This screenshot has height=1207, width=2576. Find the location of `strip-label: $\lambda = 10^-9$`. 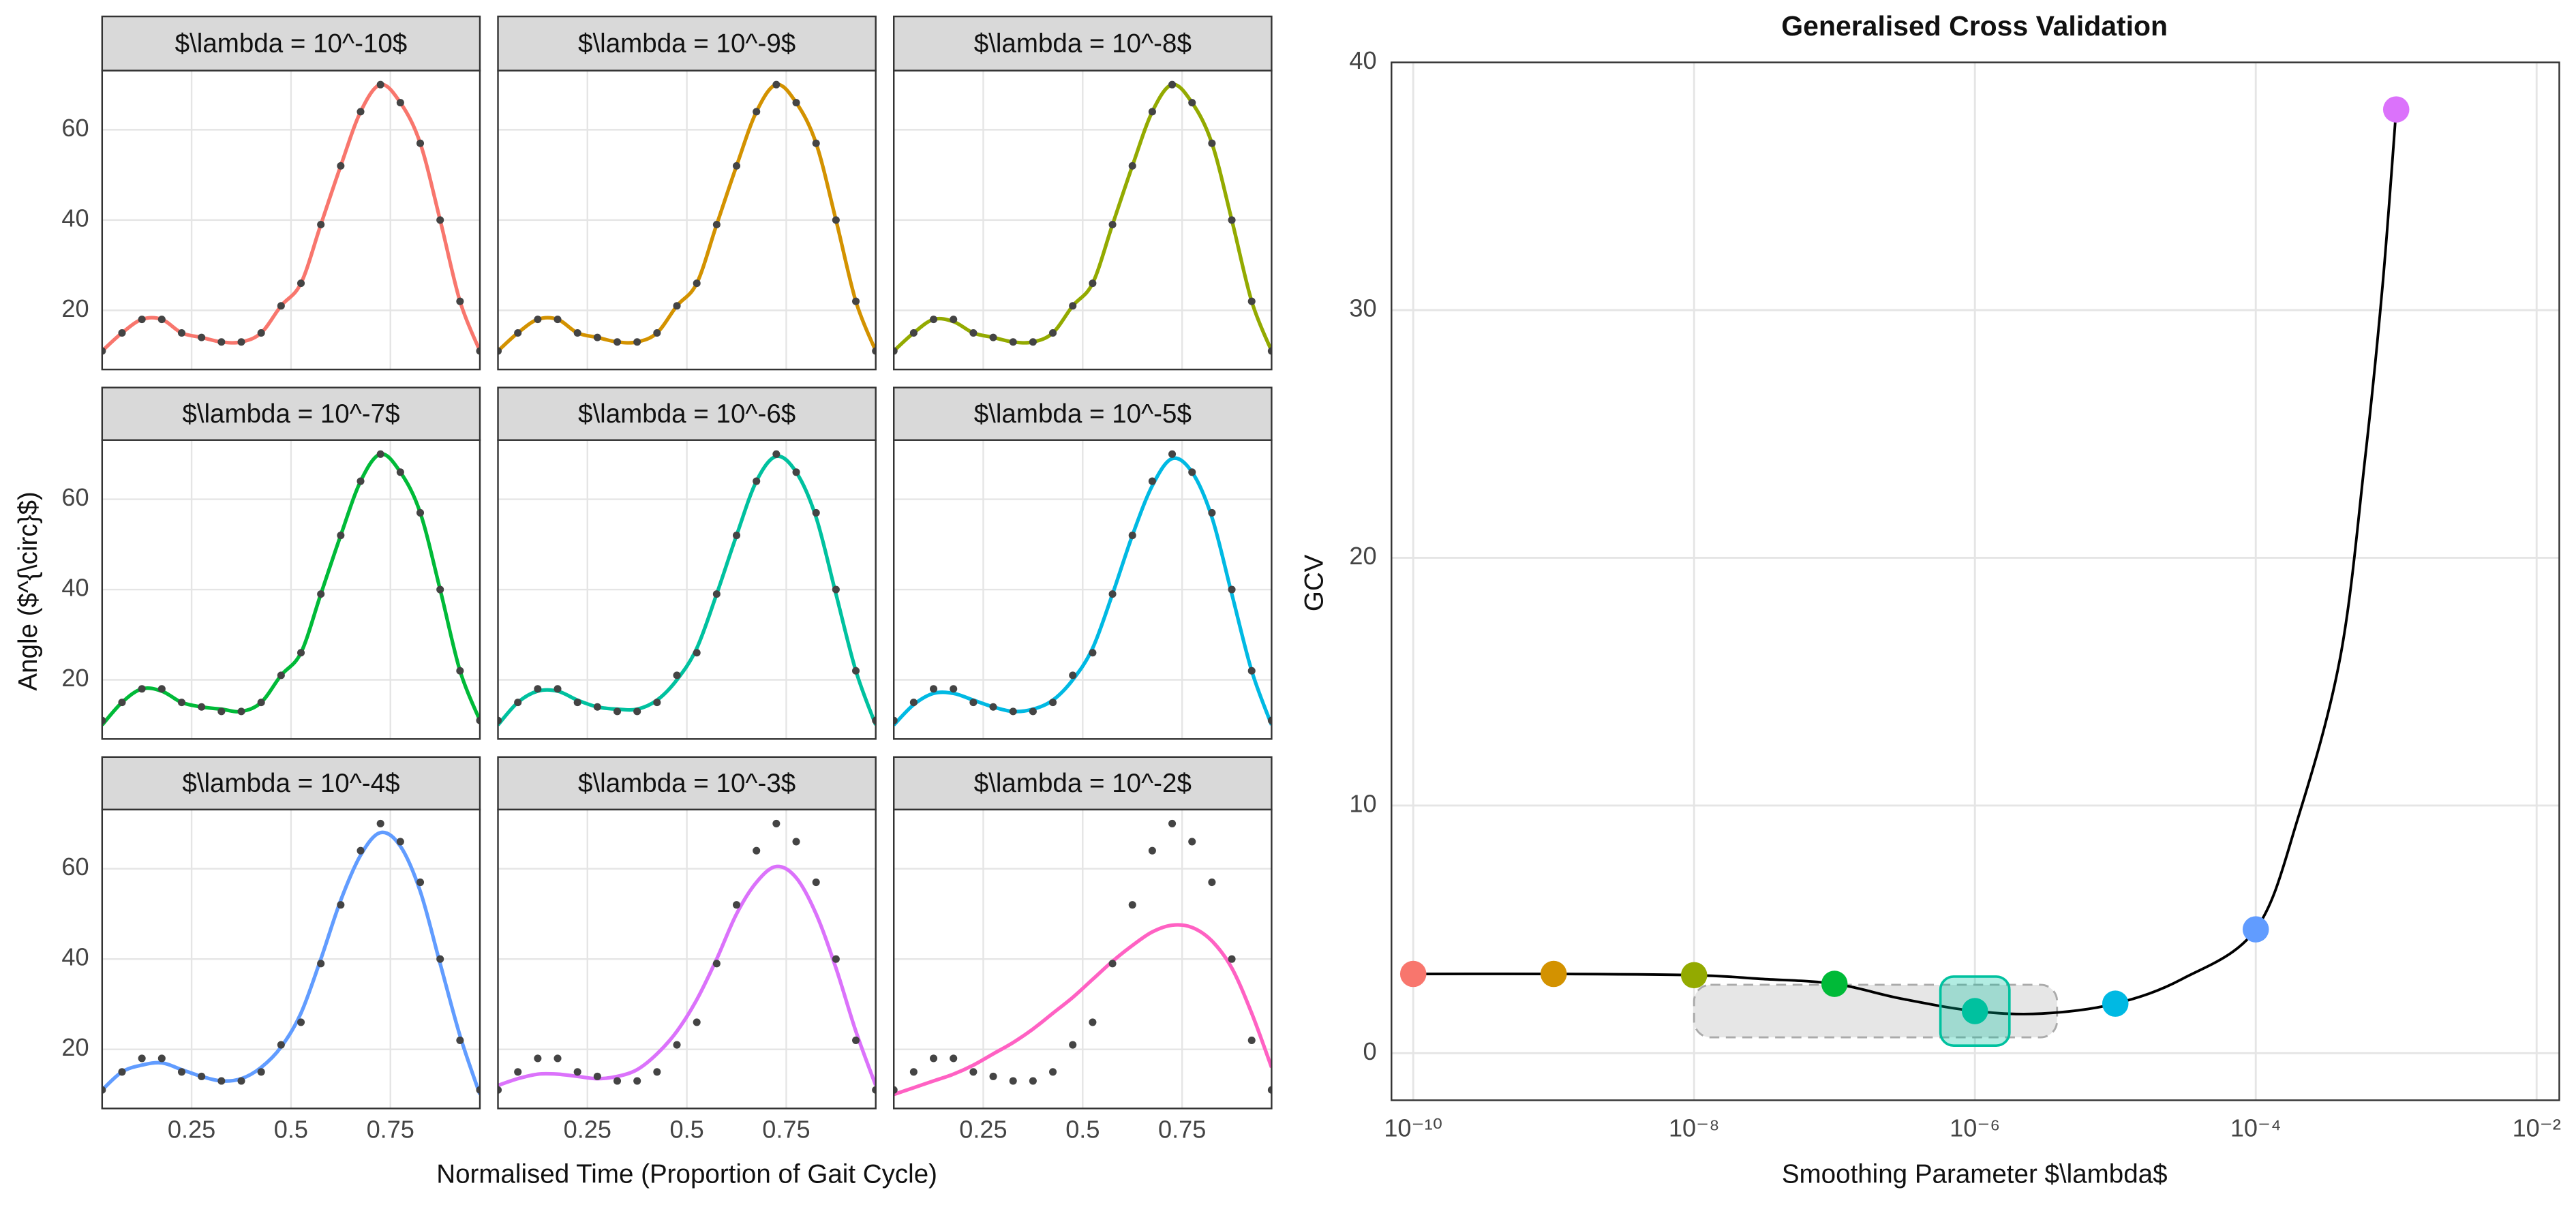

strip-label: $\lambda = 10^-9$ is located at coordinates (686, 43).